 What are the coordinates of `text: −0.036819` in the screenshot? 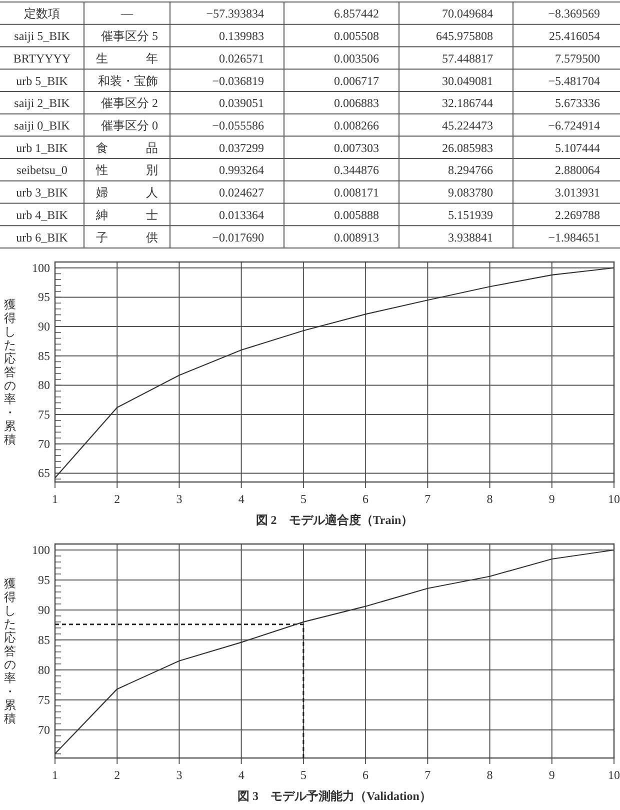 It's located at (238, 81).